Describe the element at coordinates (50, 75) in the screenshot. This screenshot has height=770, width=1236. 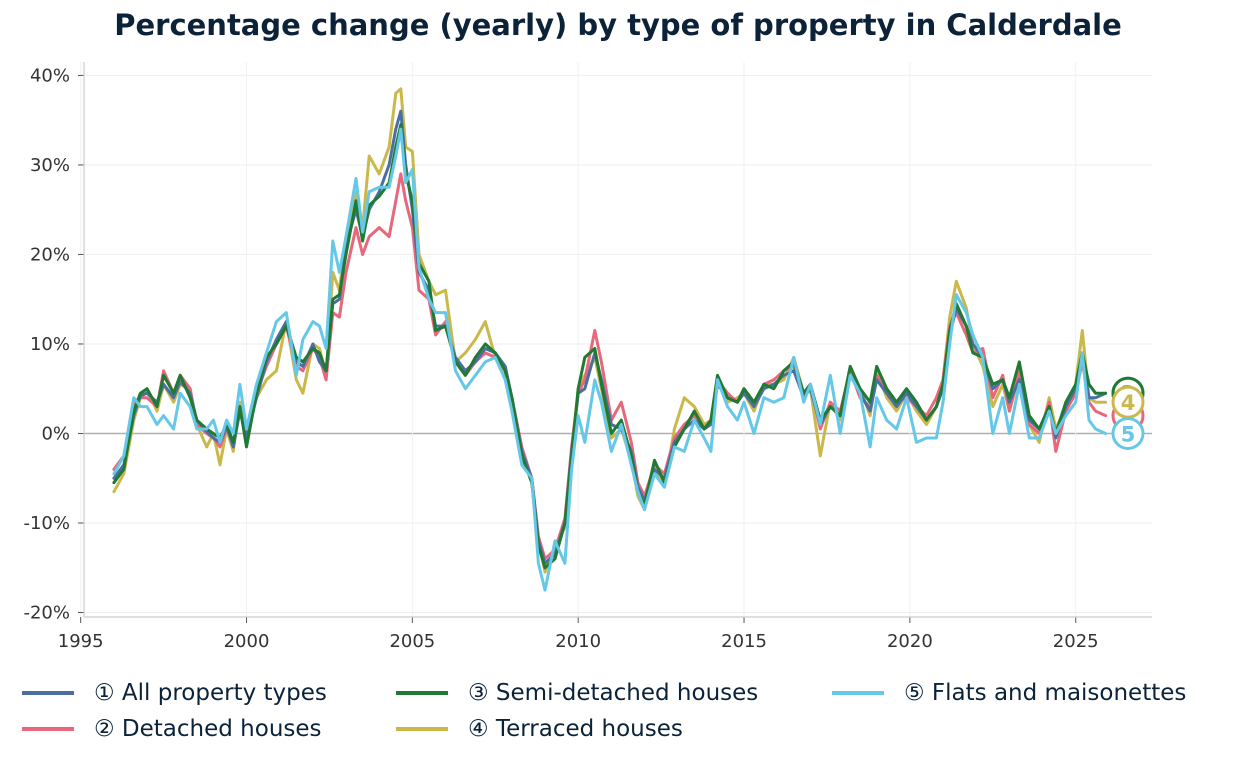
I see `y-tick-label: 40%` at that location.